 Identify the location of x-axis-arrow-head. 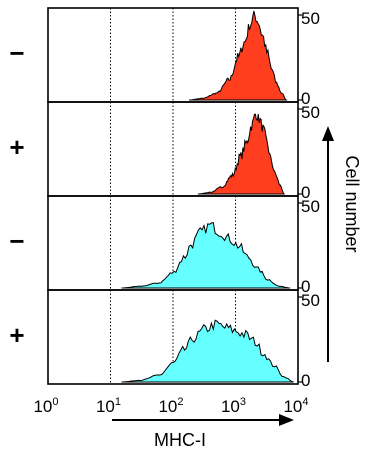
(286, 420).